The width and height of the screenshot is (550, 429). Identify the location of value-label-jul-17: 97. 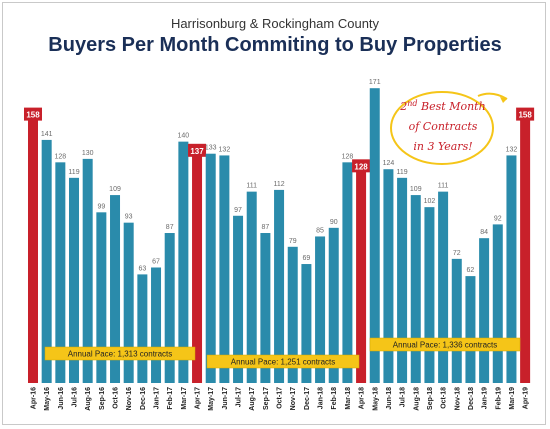
(238, 210).